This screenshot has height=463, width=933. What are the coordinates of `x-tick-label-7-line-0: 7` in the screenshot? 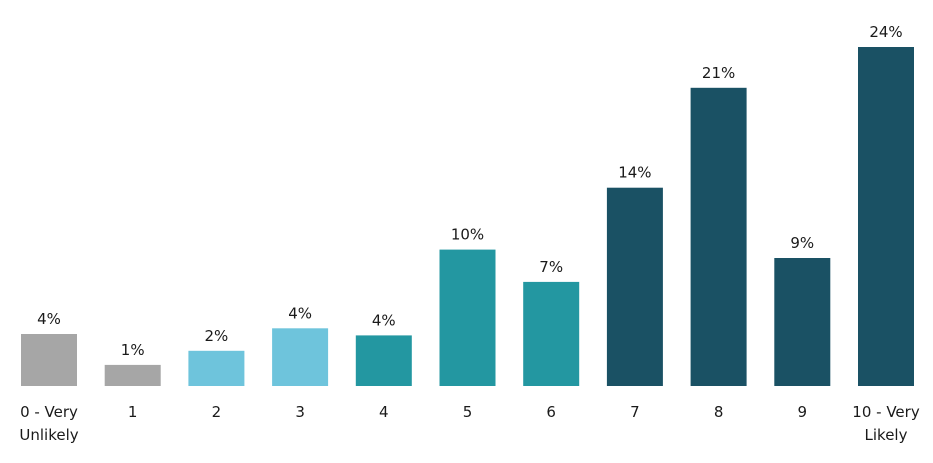 It's located at (635, 412).